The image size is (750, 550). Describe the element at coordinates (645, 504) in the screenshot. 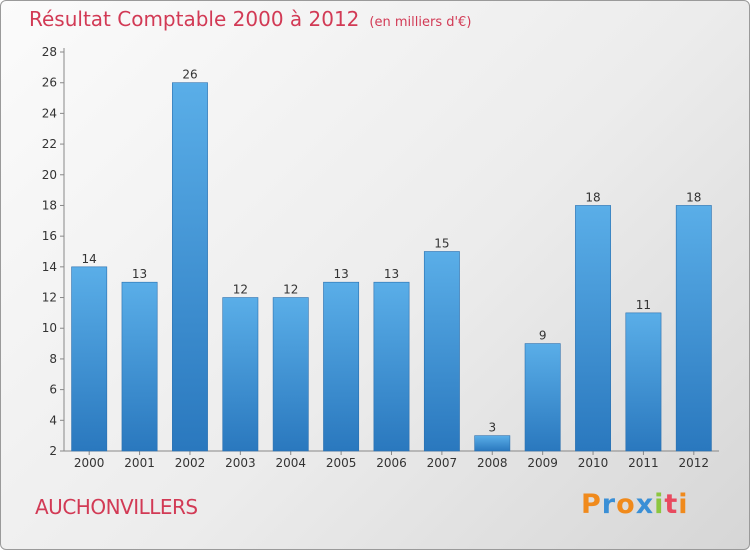

I see `logo-letter: x` at that location.